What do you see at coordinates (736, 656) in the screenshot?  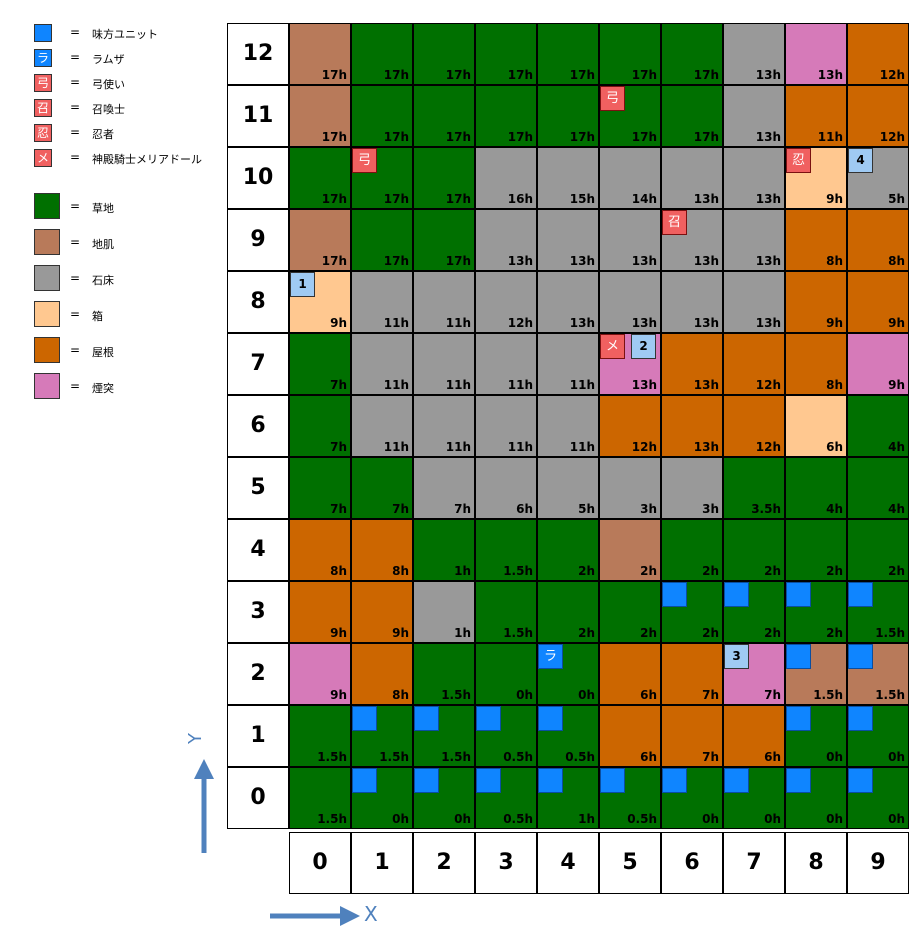 I see `ally-start-3: 3` at bounding box center [736, 656].